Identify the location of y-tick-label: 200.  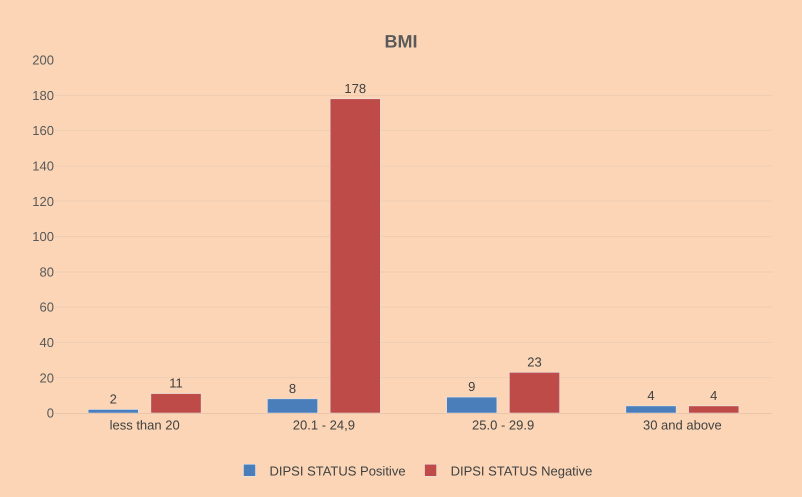
(43, 60).